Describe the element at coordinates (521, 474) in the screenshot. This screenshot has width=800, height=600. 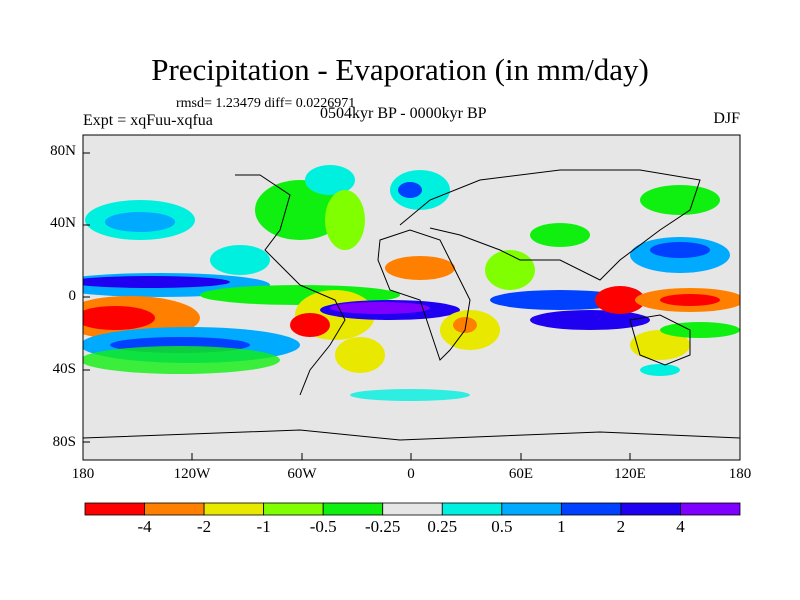
I see `lon-tick-label: 60E` at that location.